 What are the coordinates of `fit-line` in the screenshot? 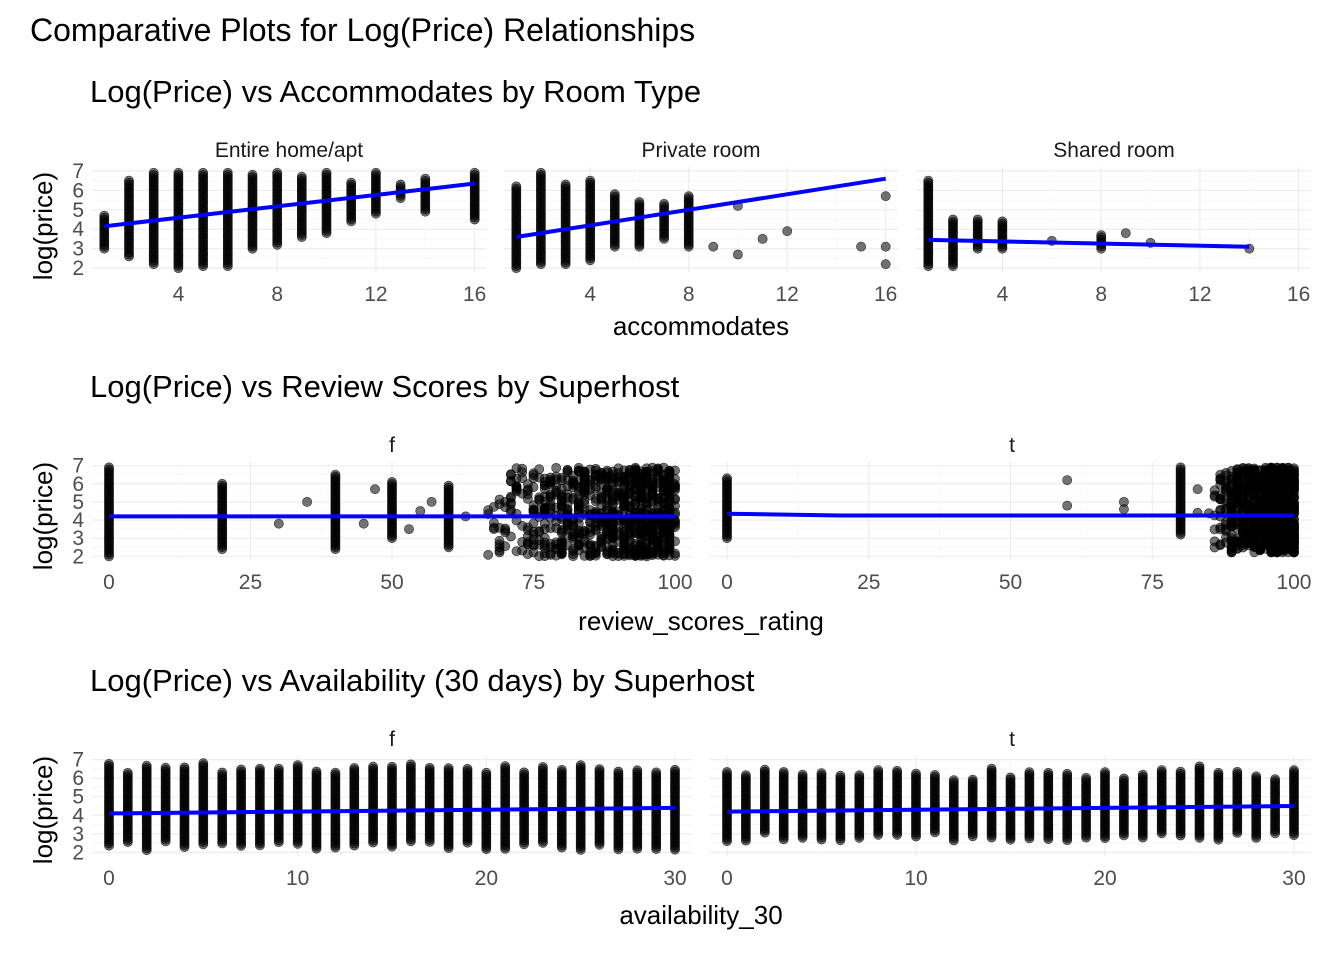 It's located at (289, 205).